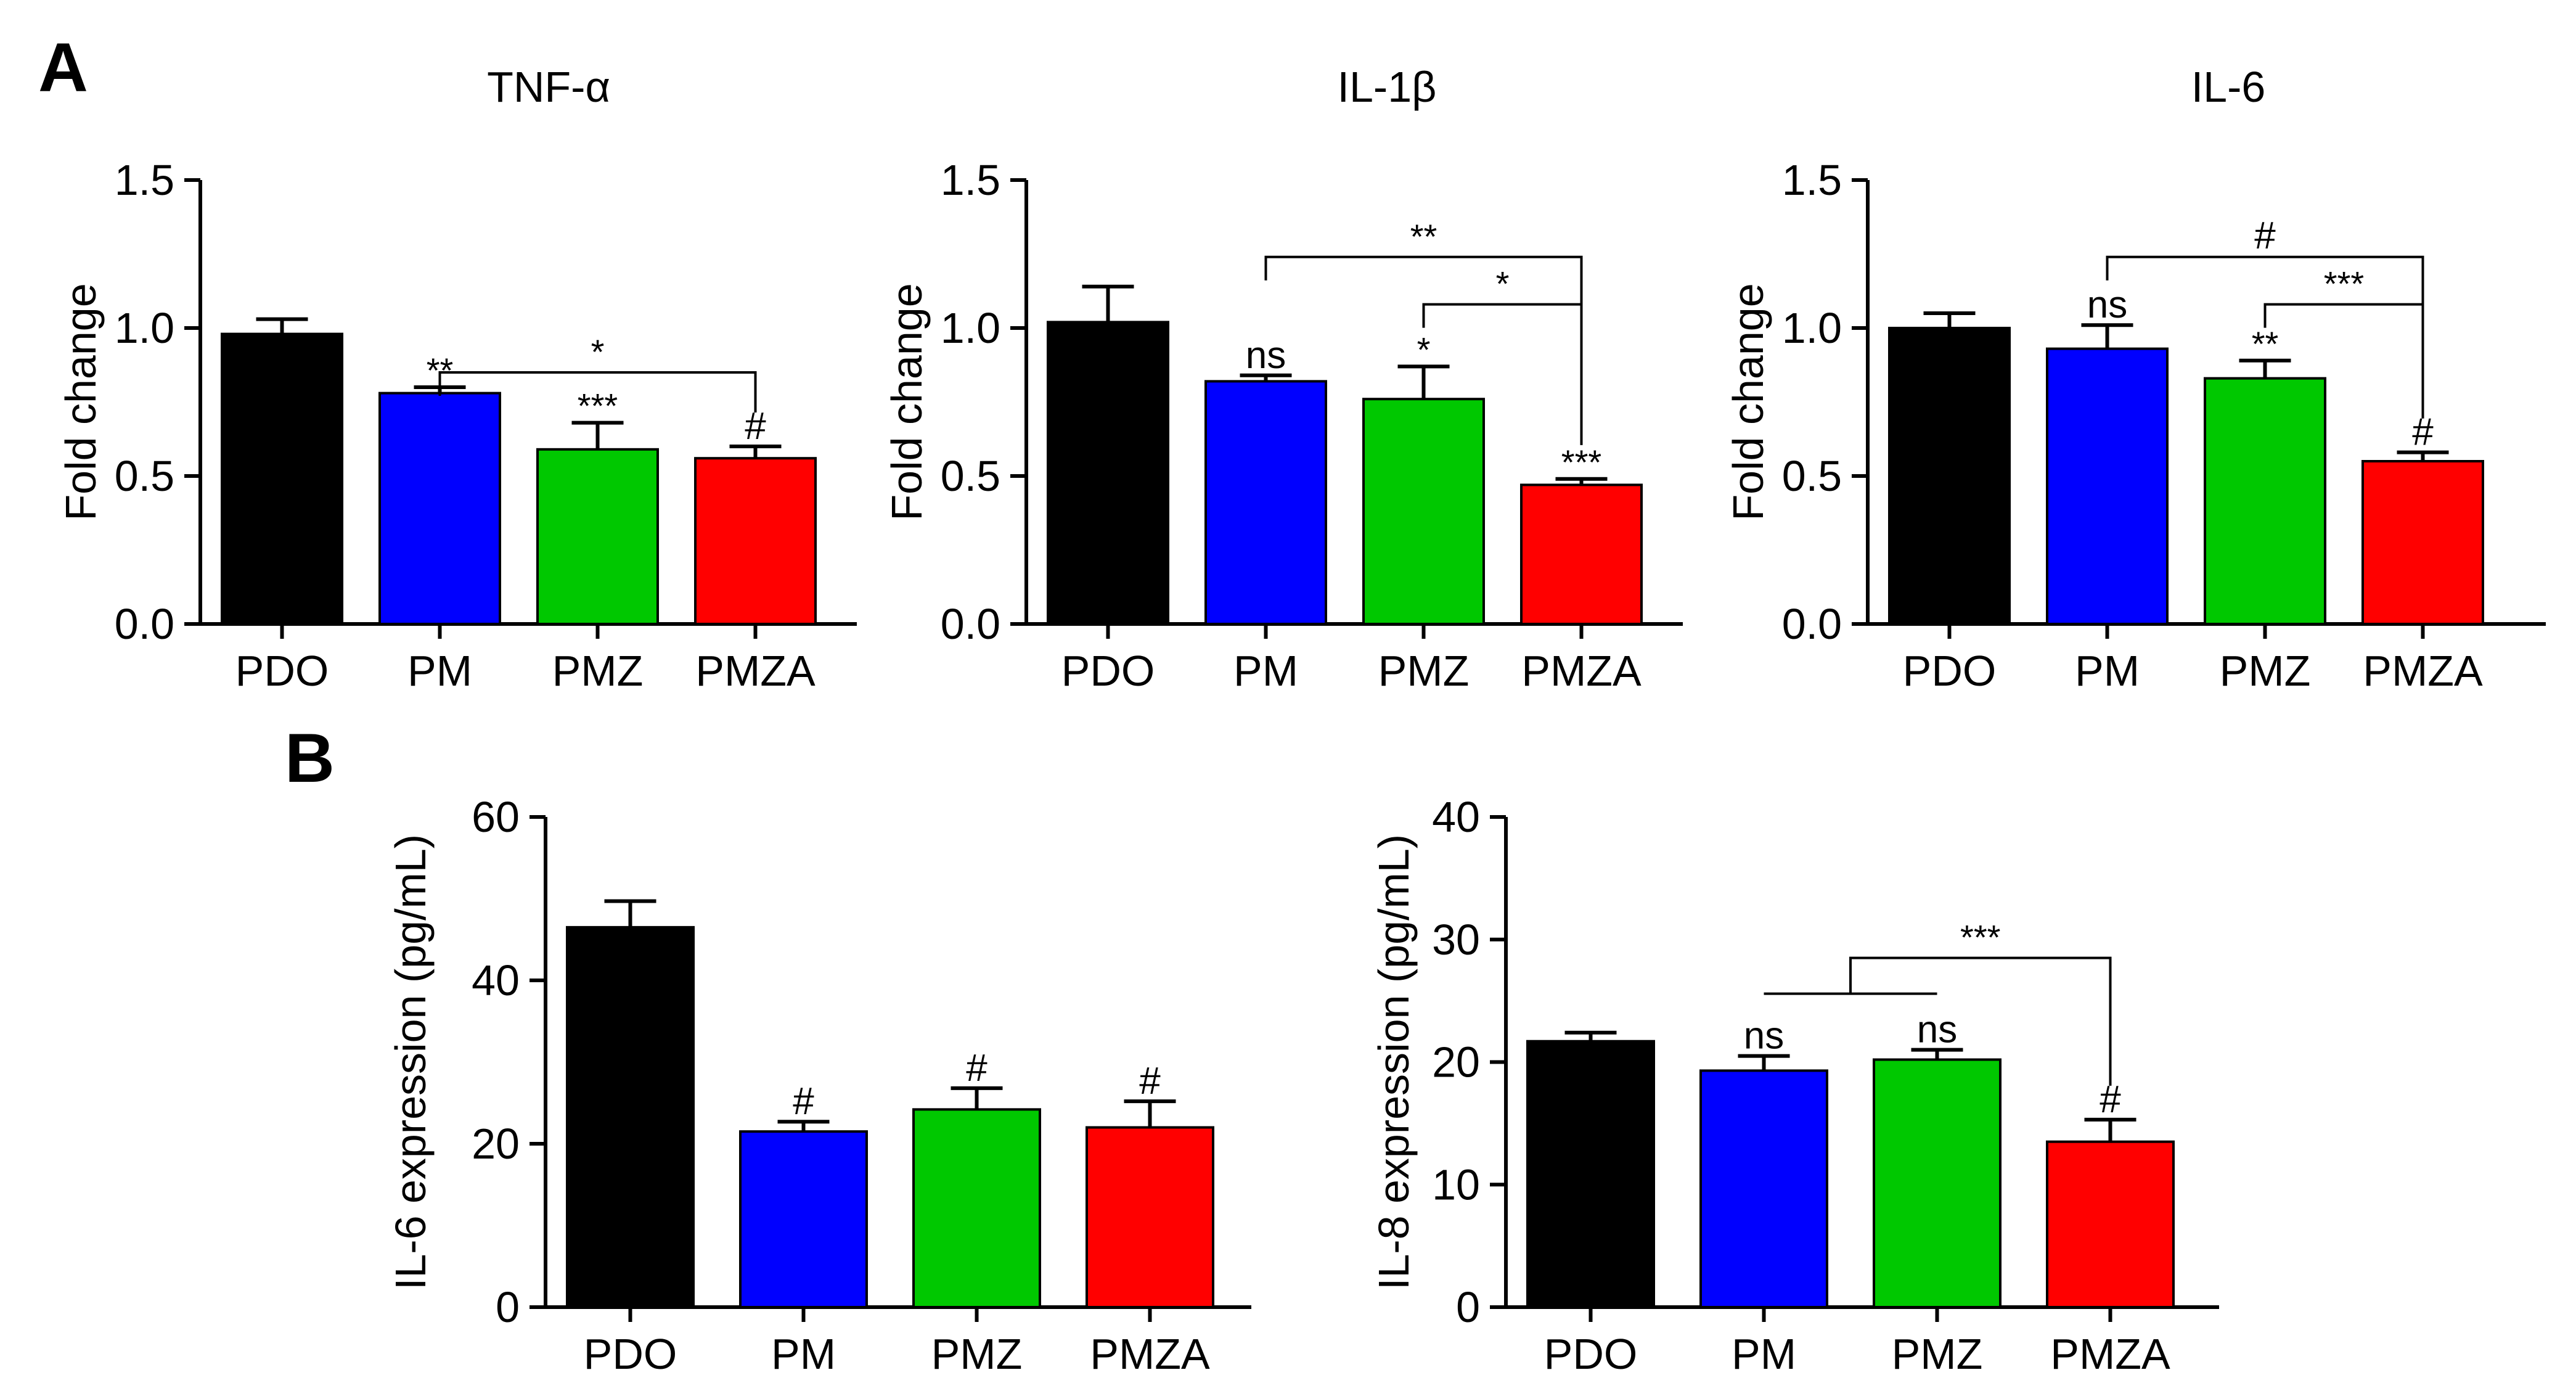 This screenshot has height=1391, width=2576. I want to click on y-axis-label: IL-8 expression (pg/mL), so click(1394, 1062).